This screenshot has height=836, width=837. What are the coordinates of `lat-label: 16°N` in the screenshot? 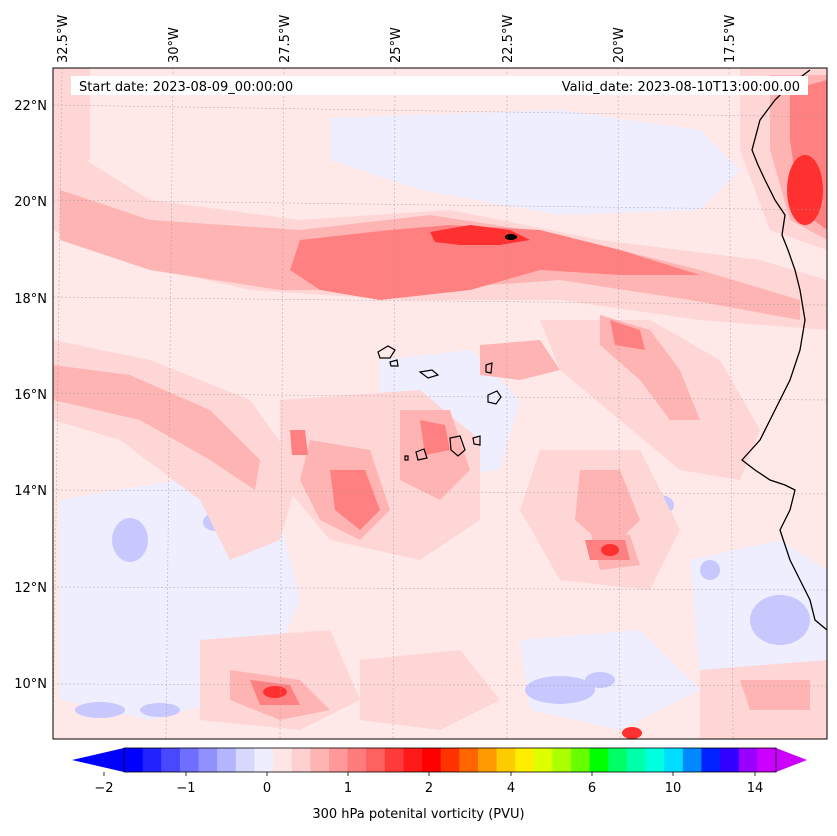 It's located at (30, 395).